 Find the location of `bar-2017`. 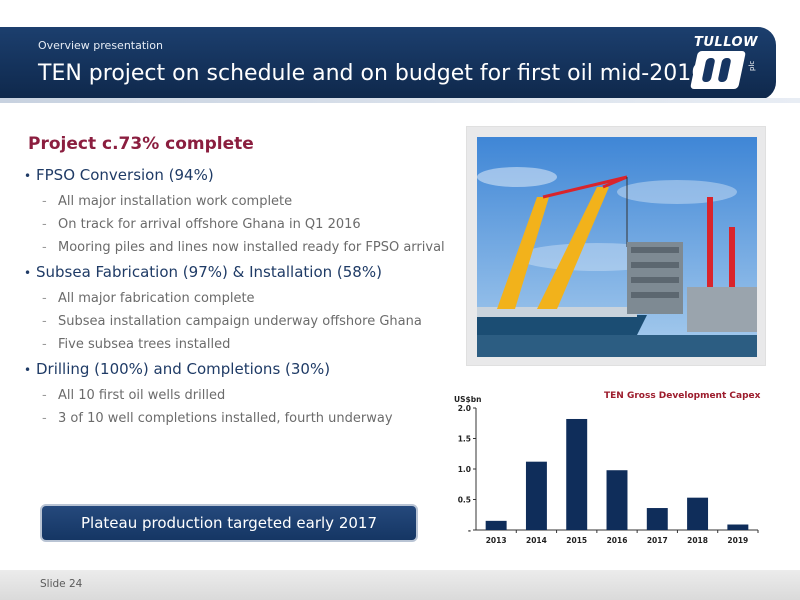

bar-2017 is located at coordinates (657, 519).